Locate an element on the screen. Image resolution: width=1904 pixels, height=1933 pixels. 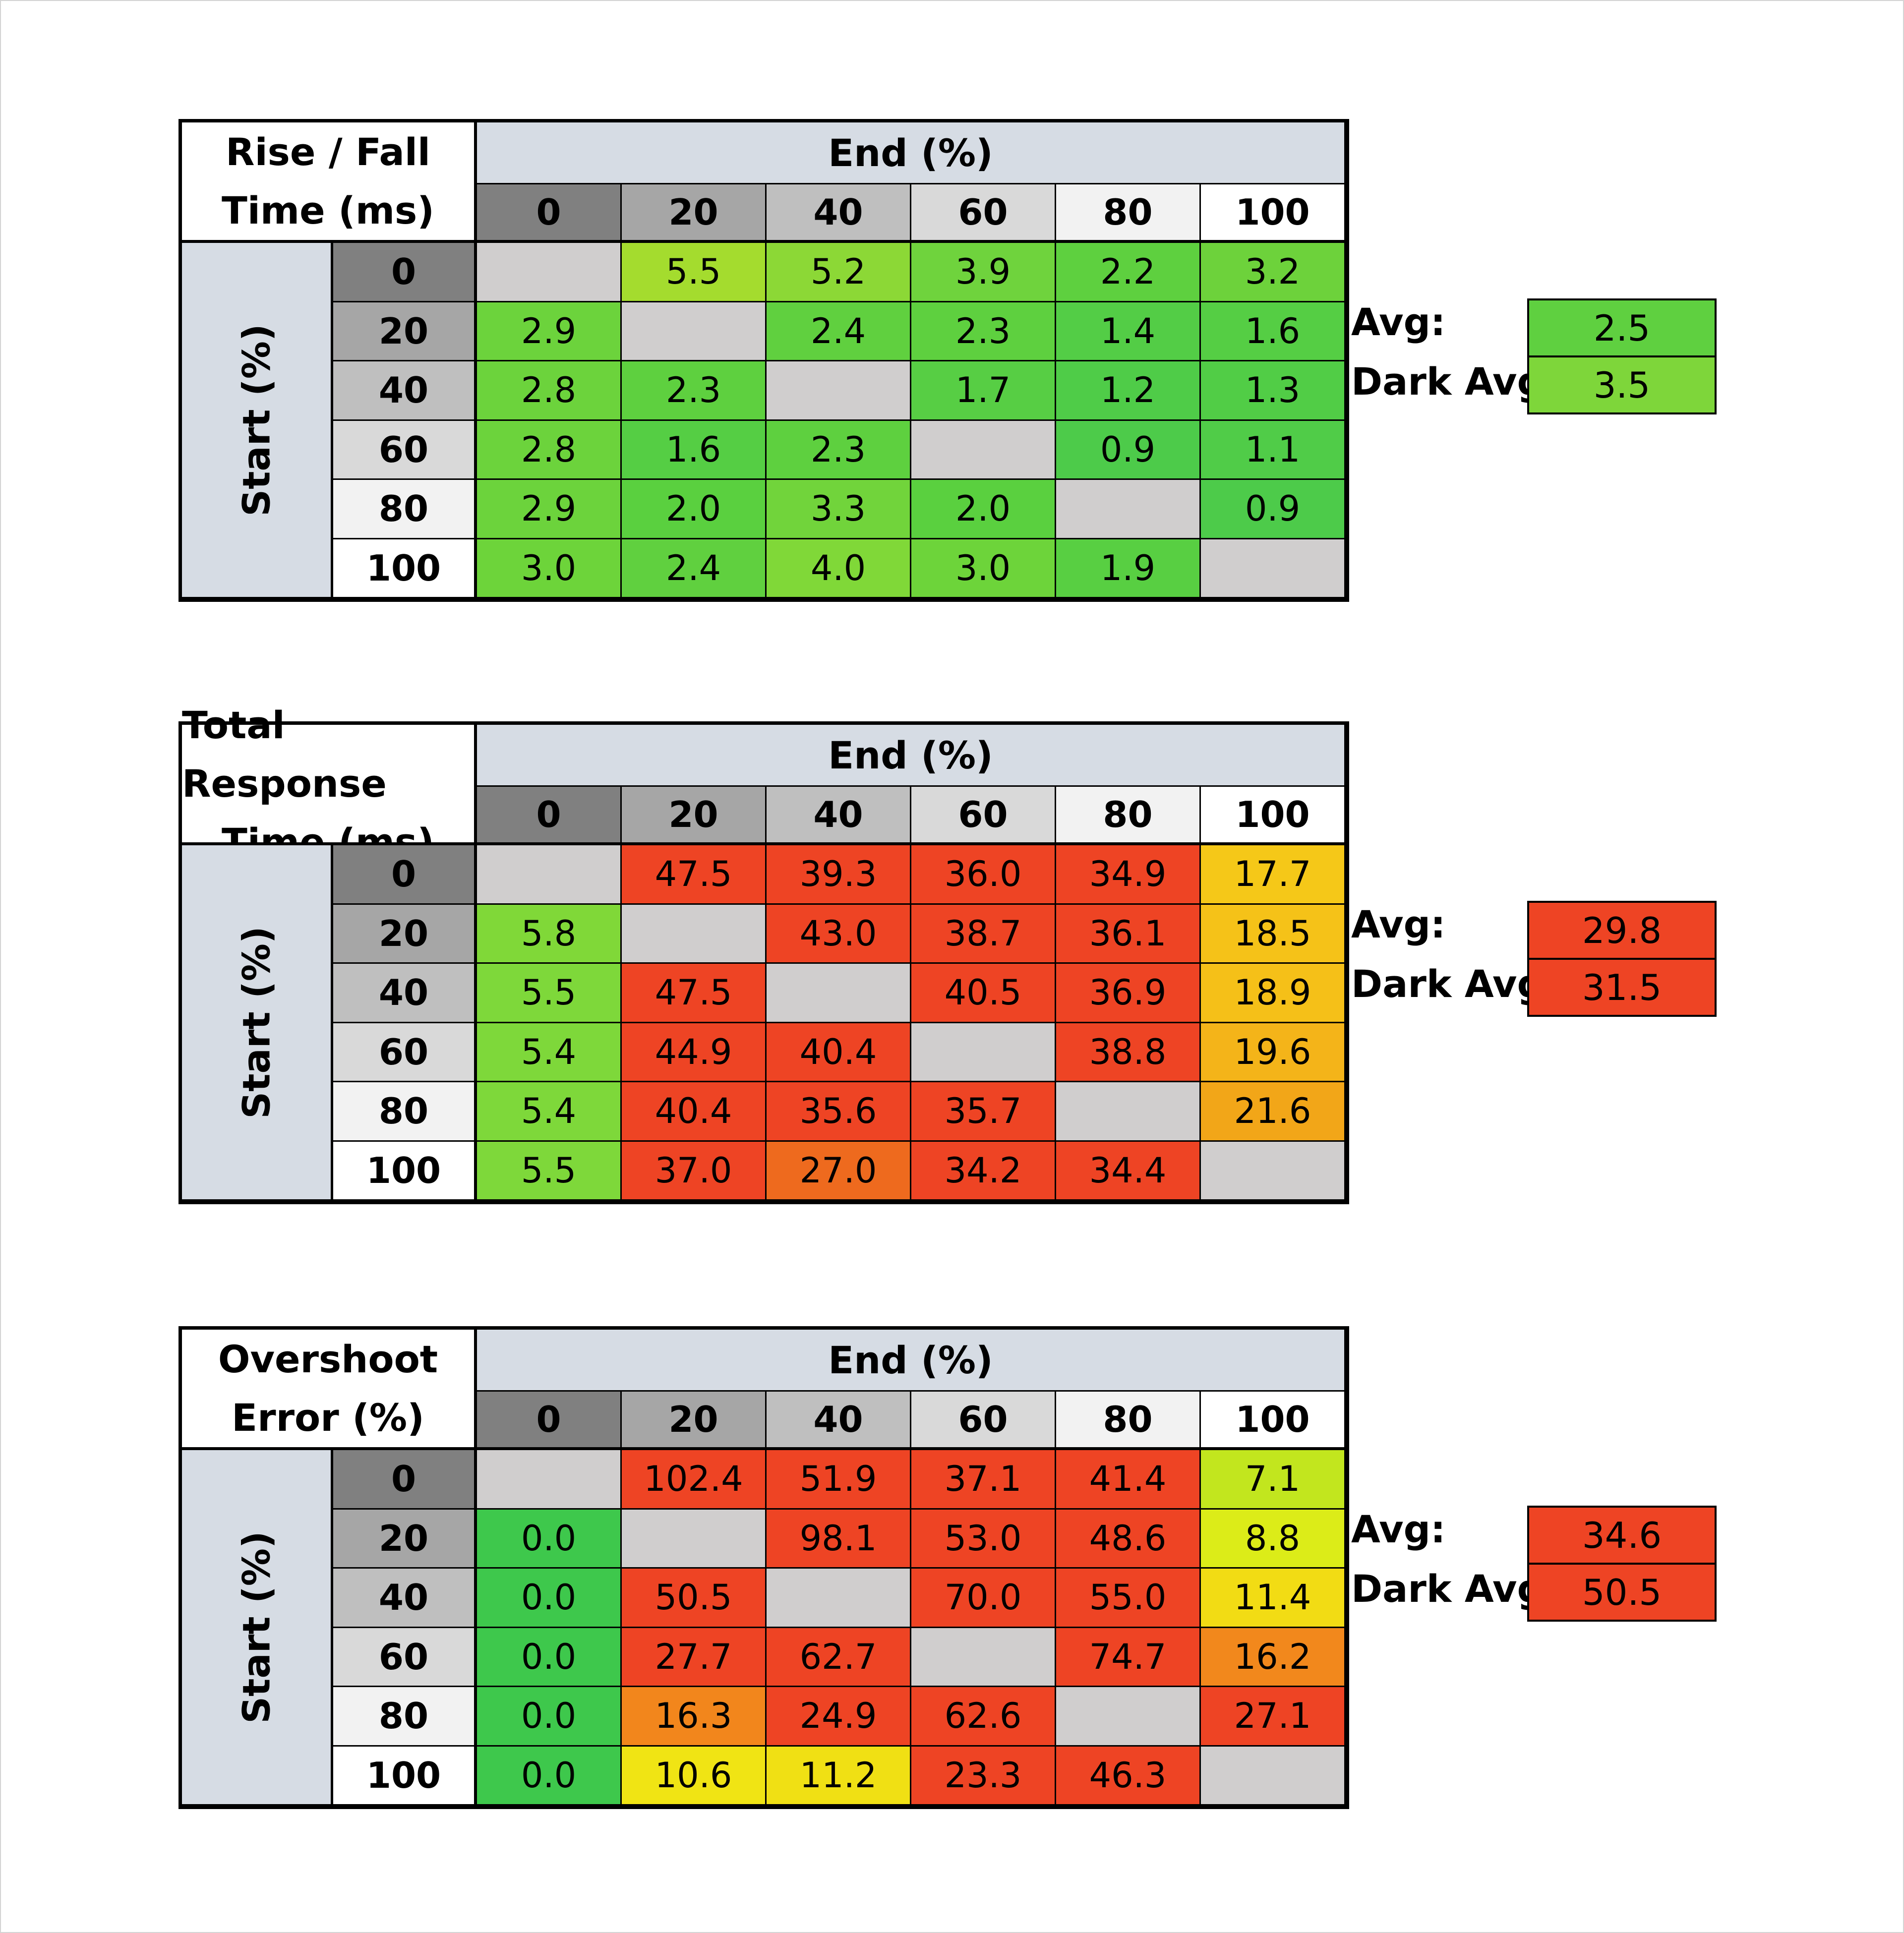
value-cell: 37.0 is located at coordinates (694, 1171).